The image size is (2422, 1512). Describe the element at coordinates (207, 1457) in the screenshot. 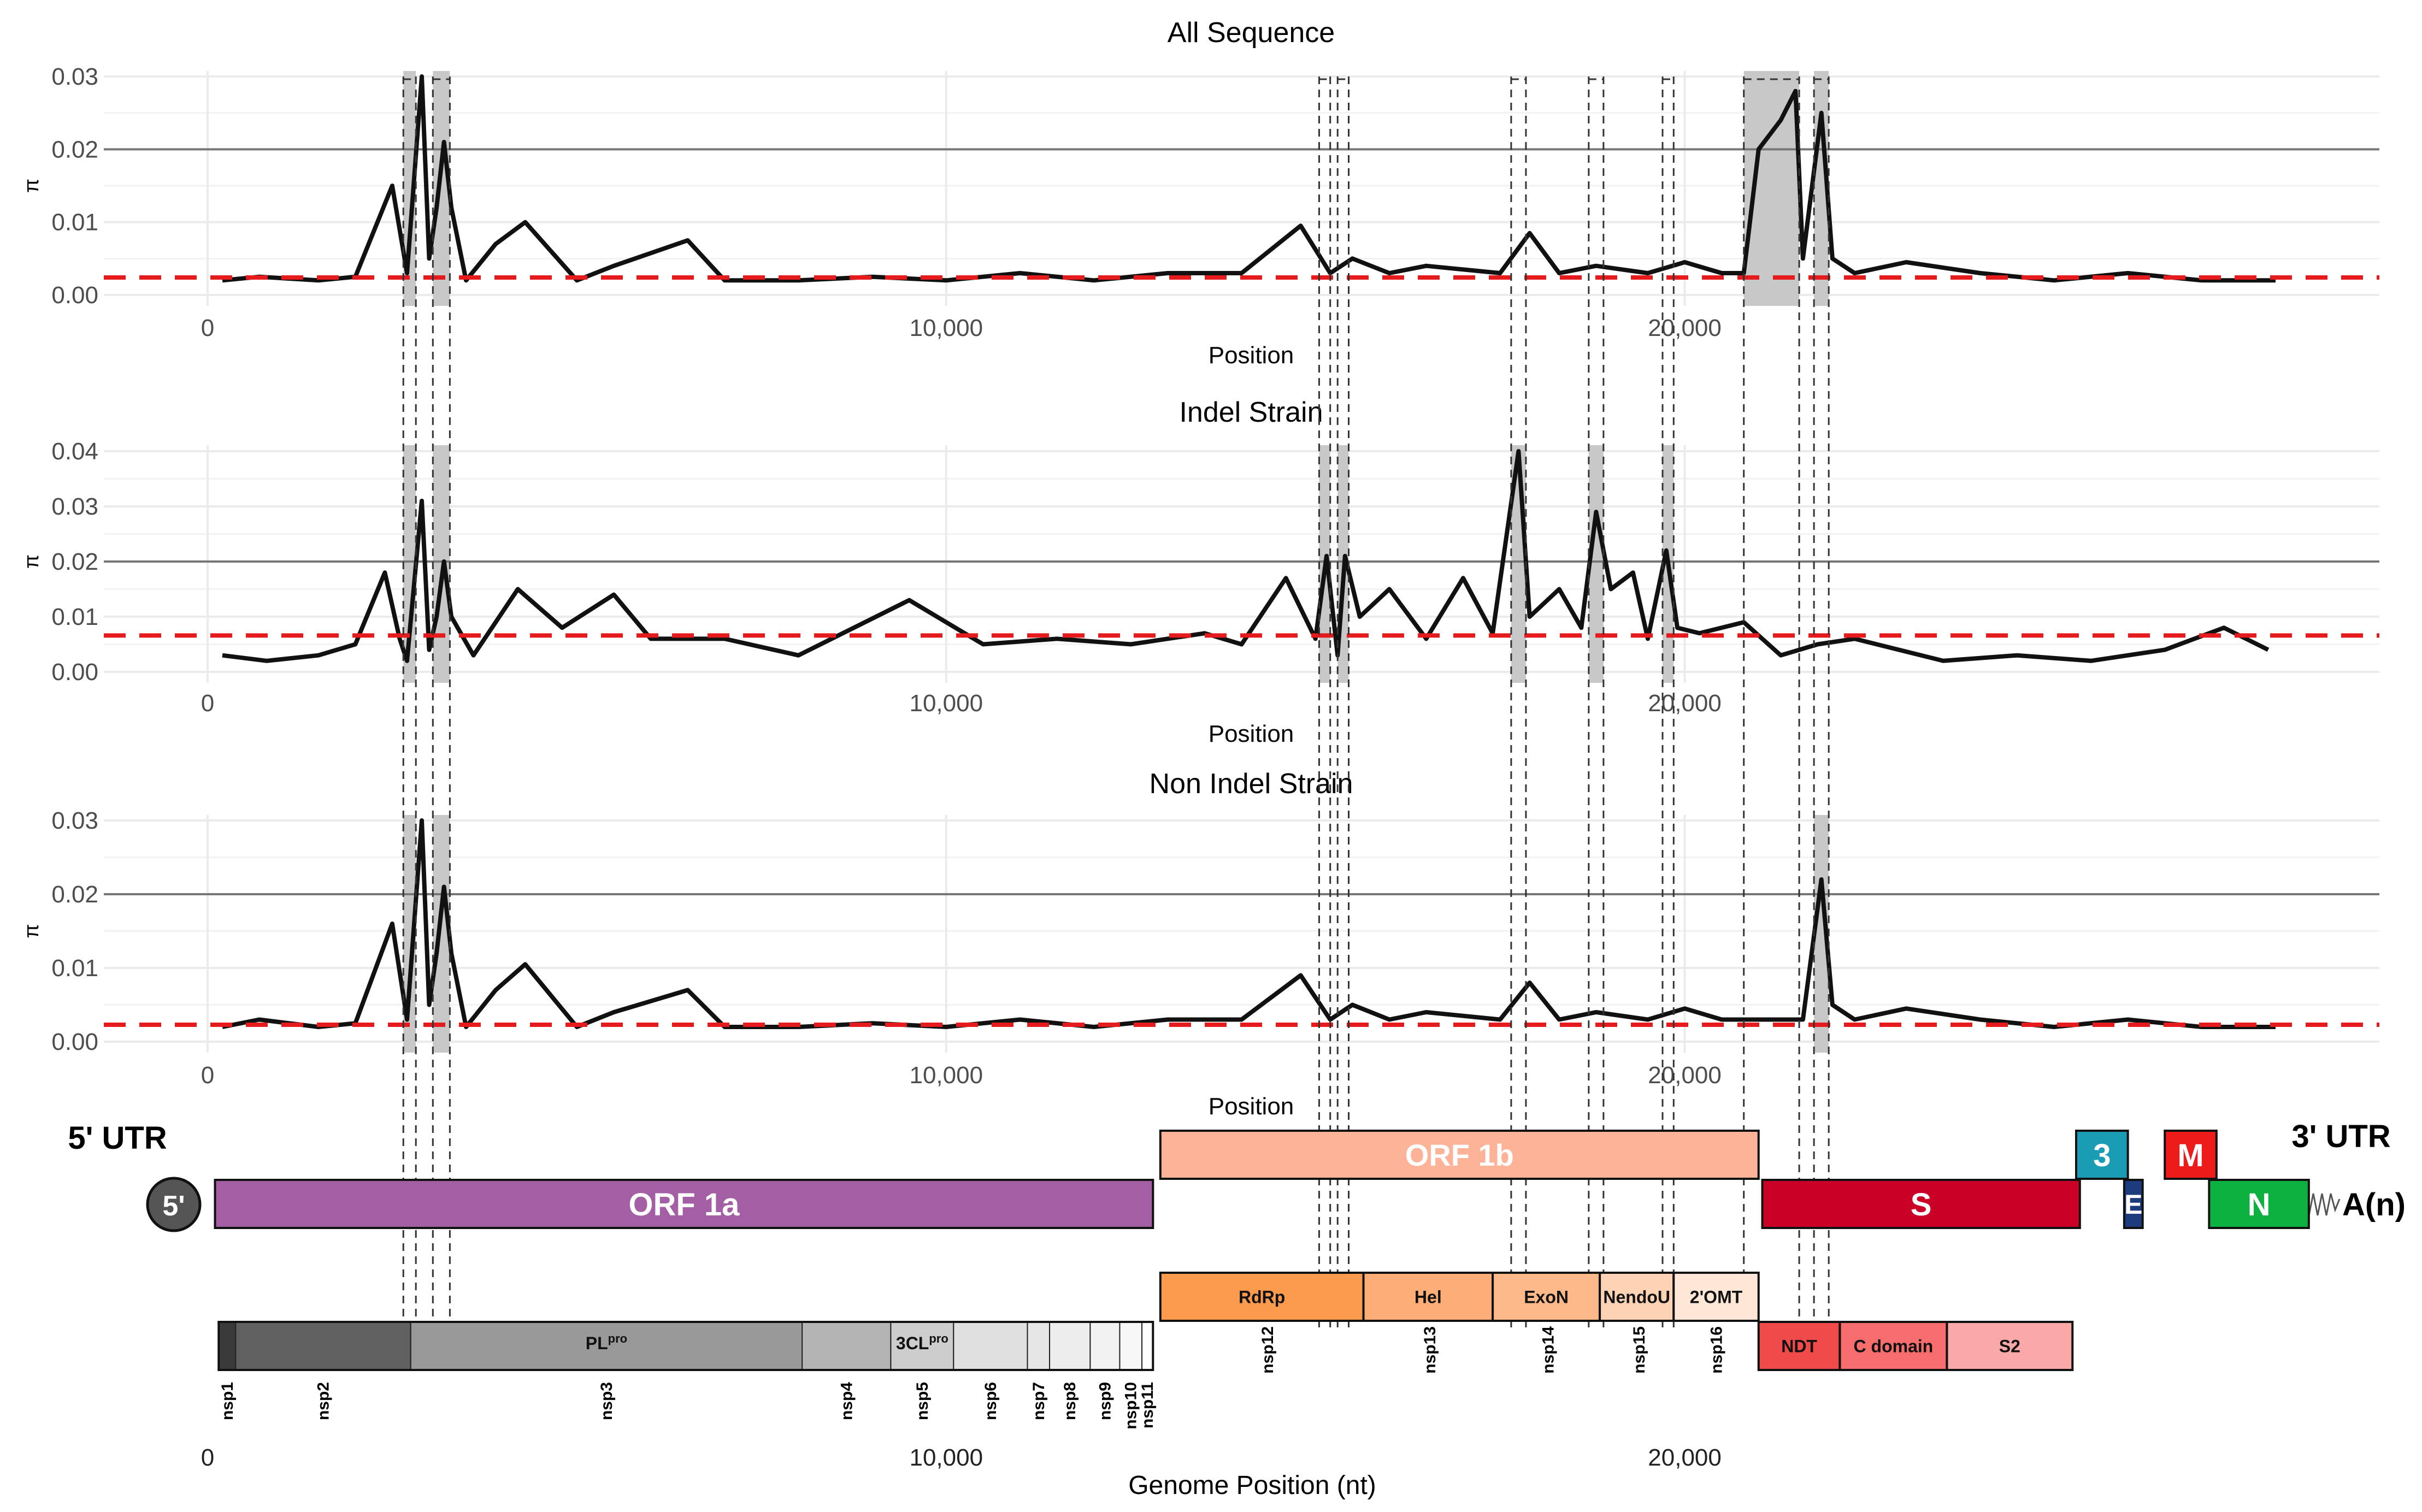

I see `genome-tick-label: 0` at that location.